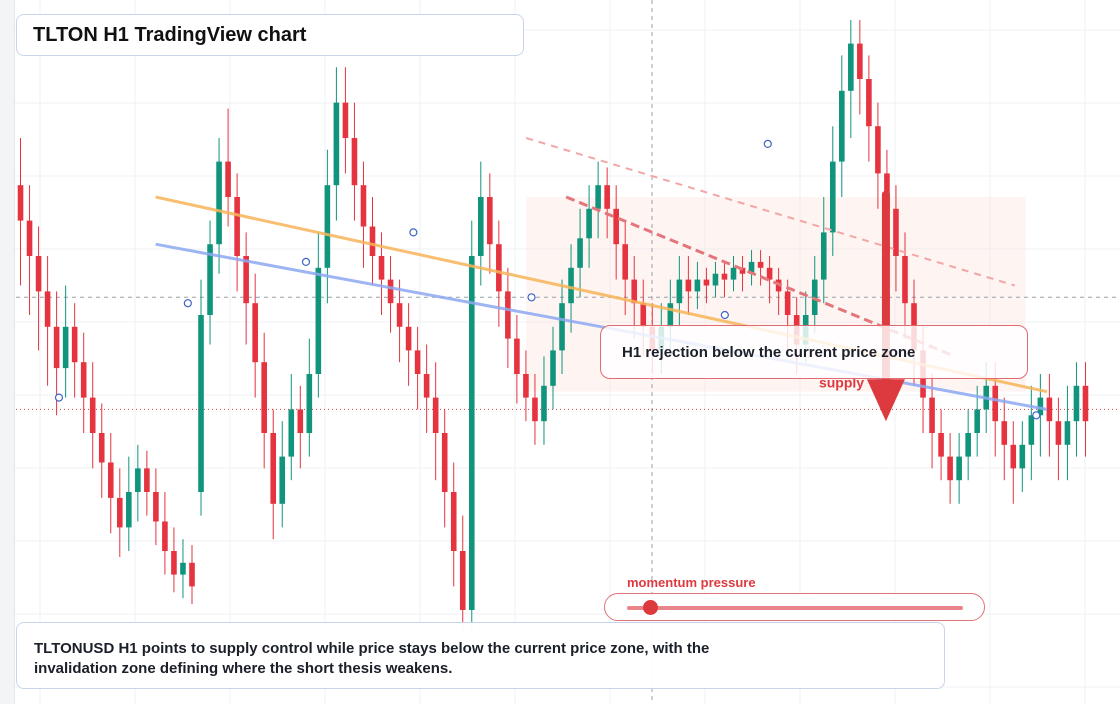  I want to click on chart-title: TLTON H1 TradingView chart, so click(170, 34).